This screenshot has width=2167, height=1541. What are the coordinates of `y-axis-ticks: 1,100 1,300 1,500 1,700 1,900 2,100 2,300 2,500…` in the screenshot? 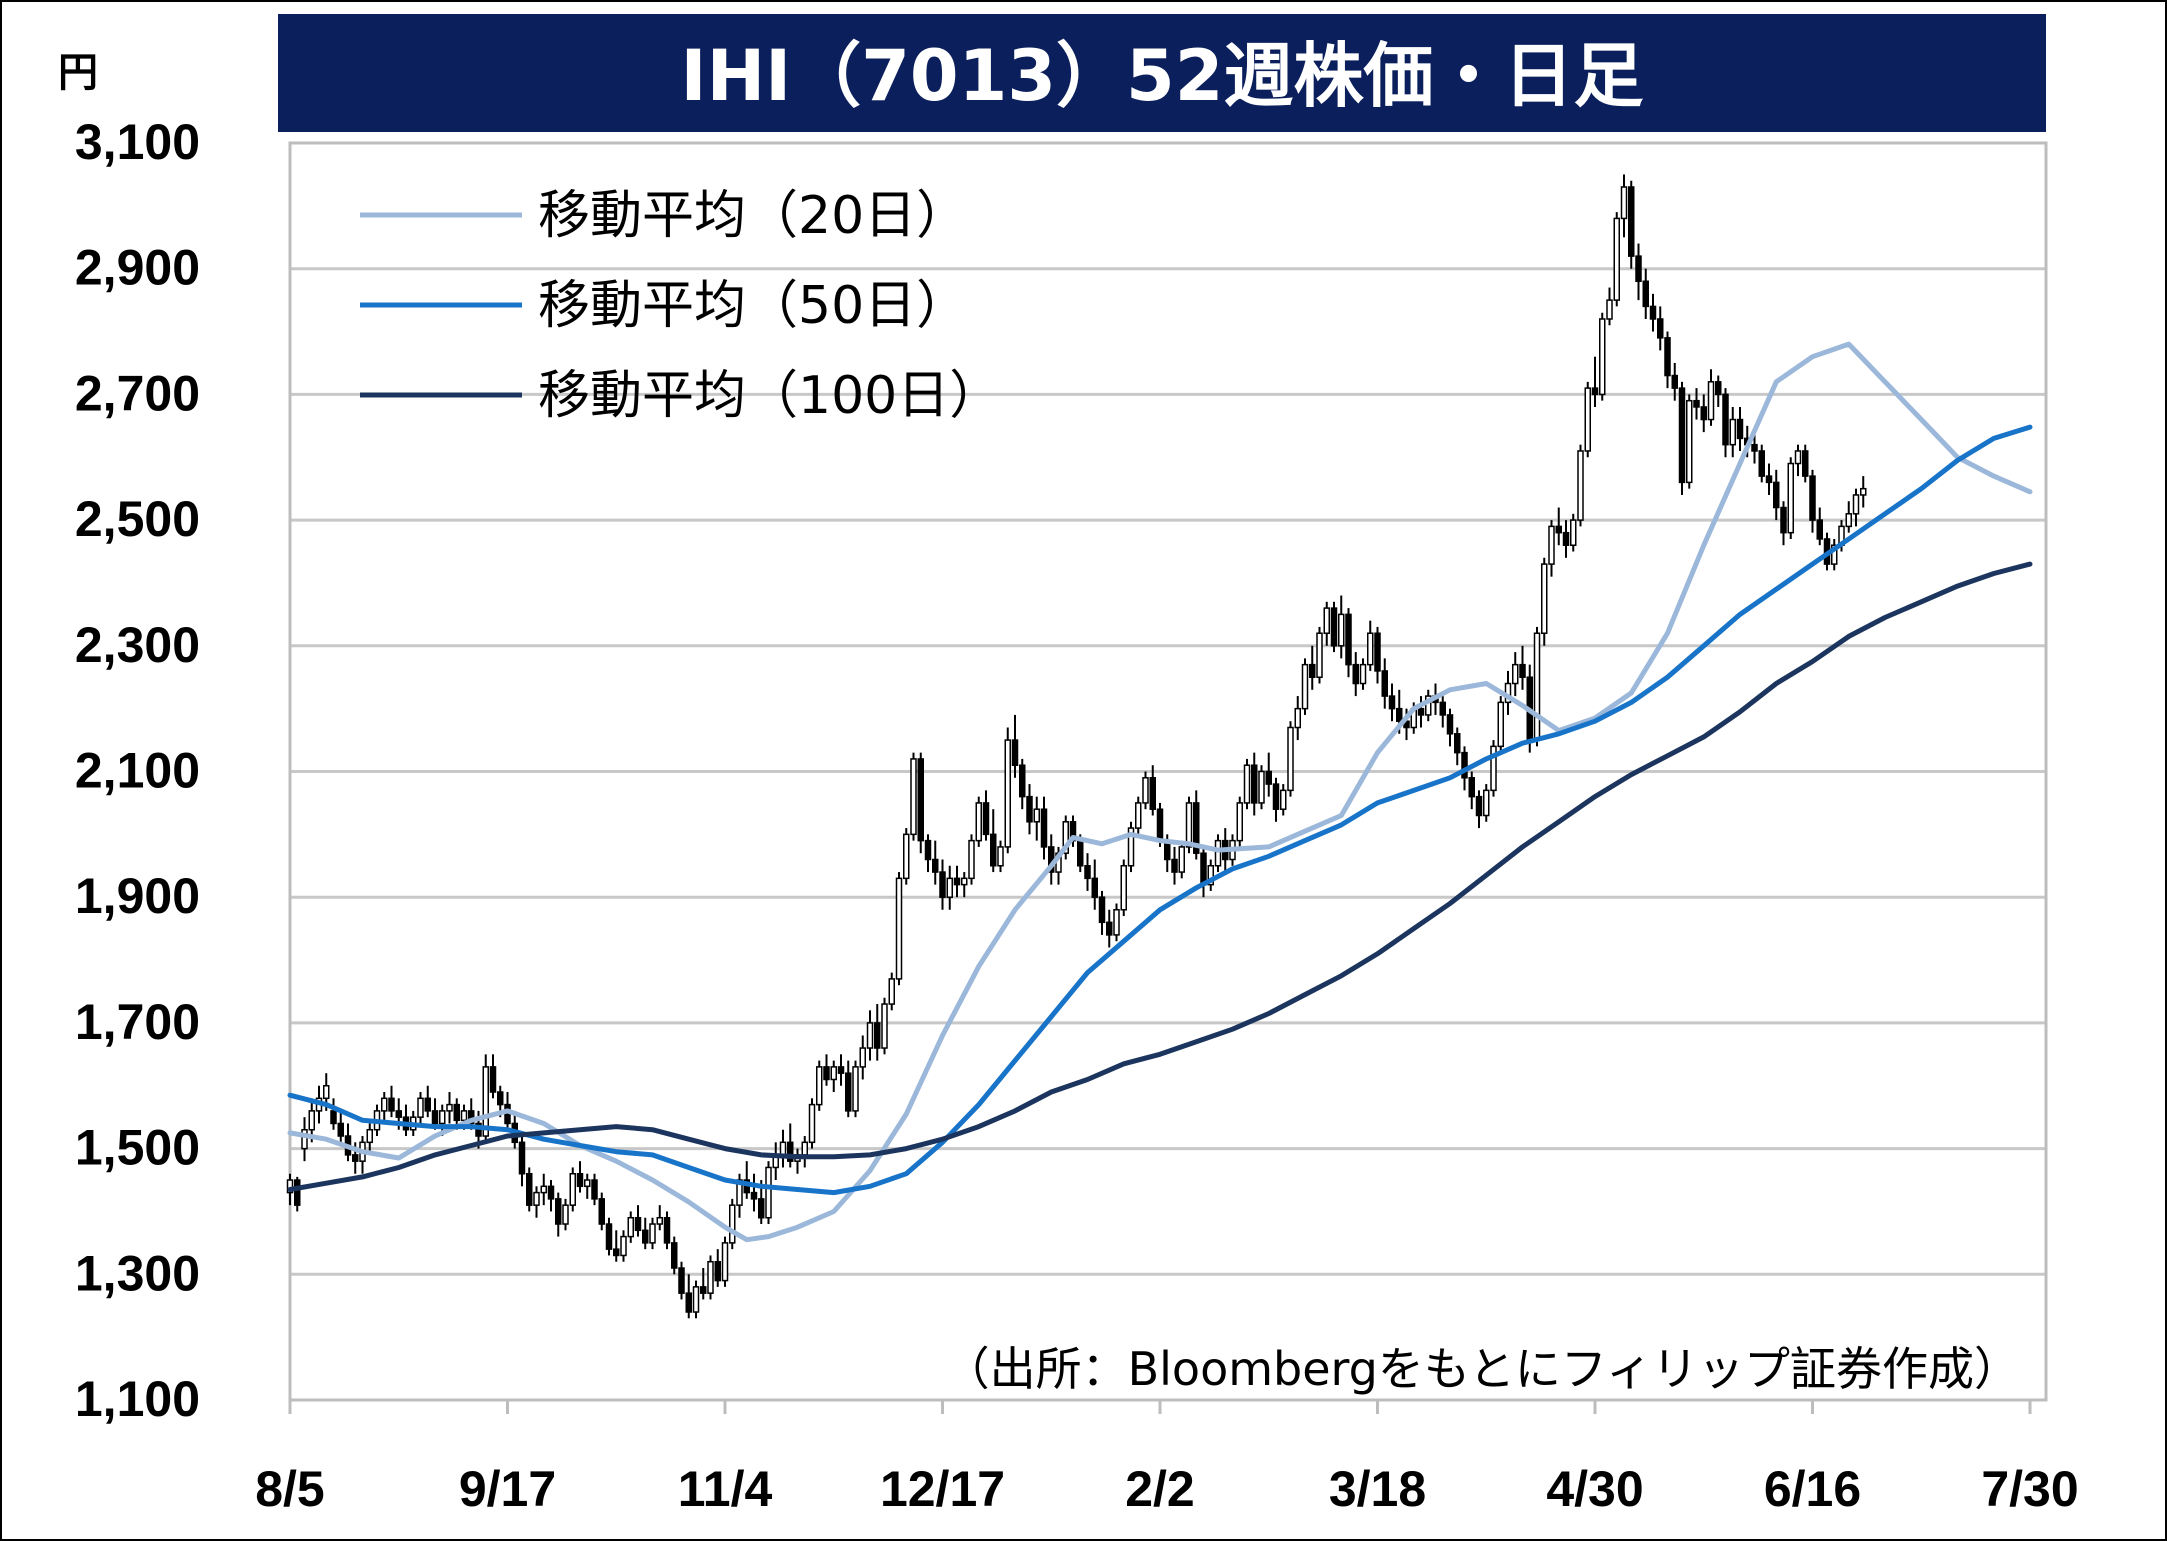 It's located at (137, 770).